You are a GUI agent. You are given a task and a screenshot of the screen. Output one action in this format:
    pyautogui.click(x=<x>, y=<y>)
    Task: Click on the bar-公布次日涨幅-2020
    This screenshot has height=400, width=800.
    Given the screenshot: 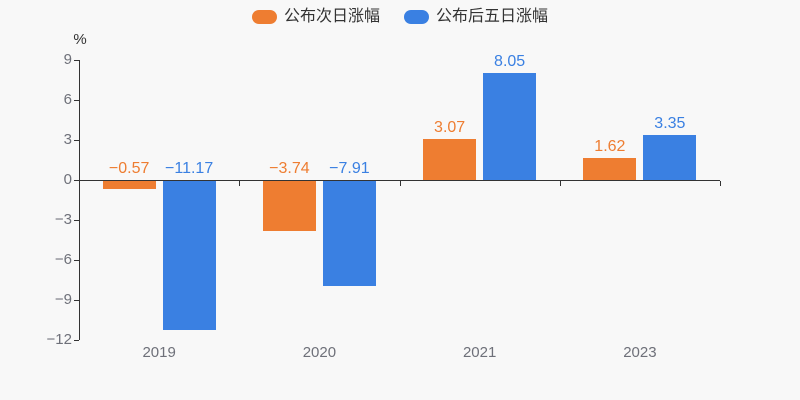 What is the action you would take?
    pyautogui.click(x=289, y=206)
    